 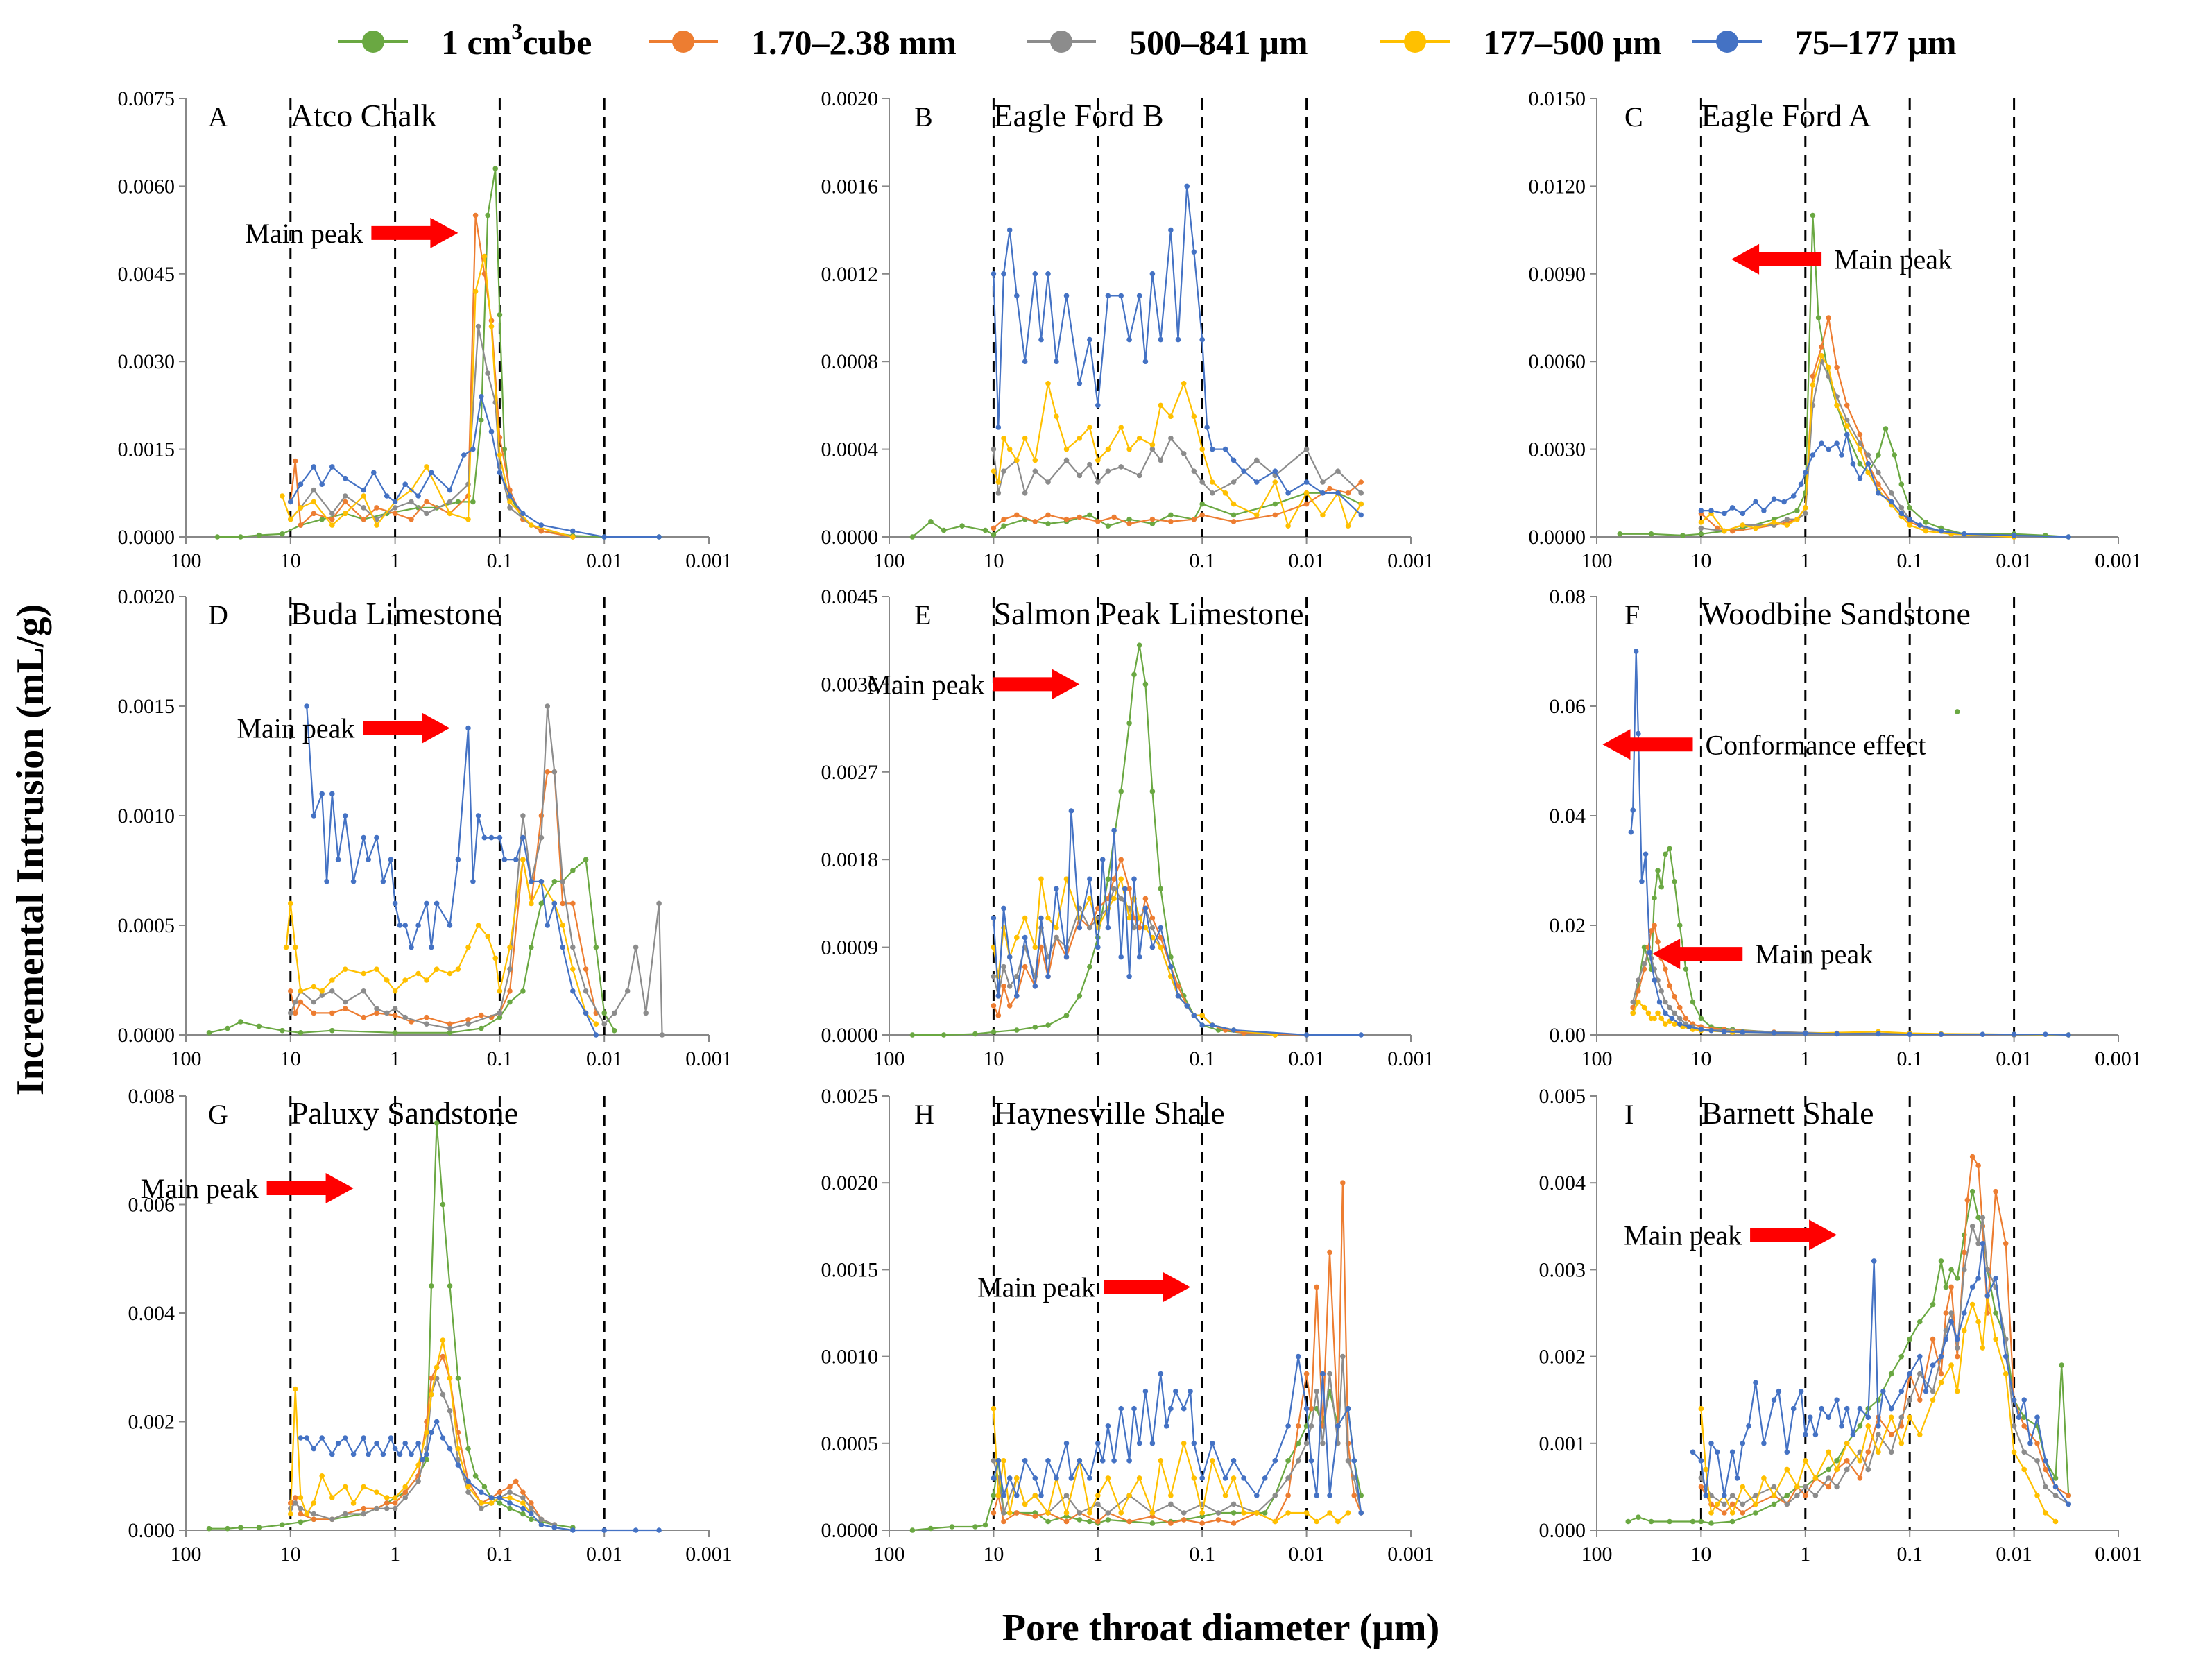 I want to click on legend-label: 177–500 μm, so click(x=1572, y=42).